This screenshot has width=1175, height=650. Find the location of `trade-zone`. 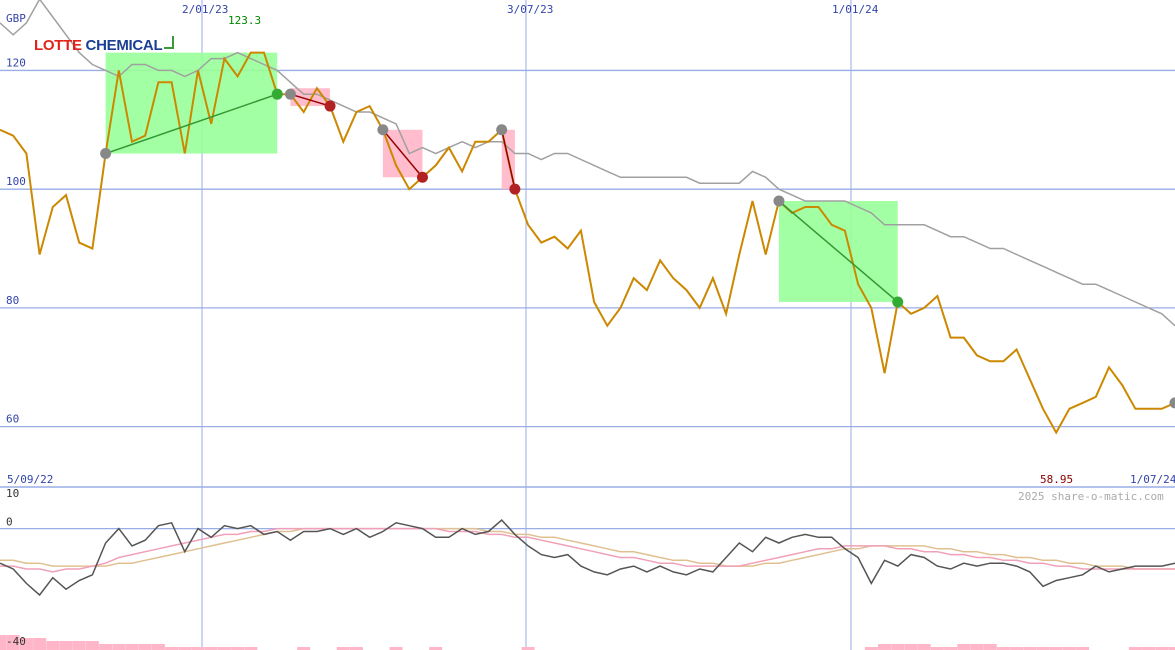

trade-zone is located at coordinates (191, 103).